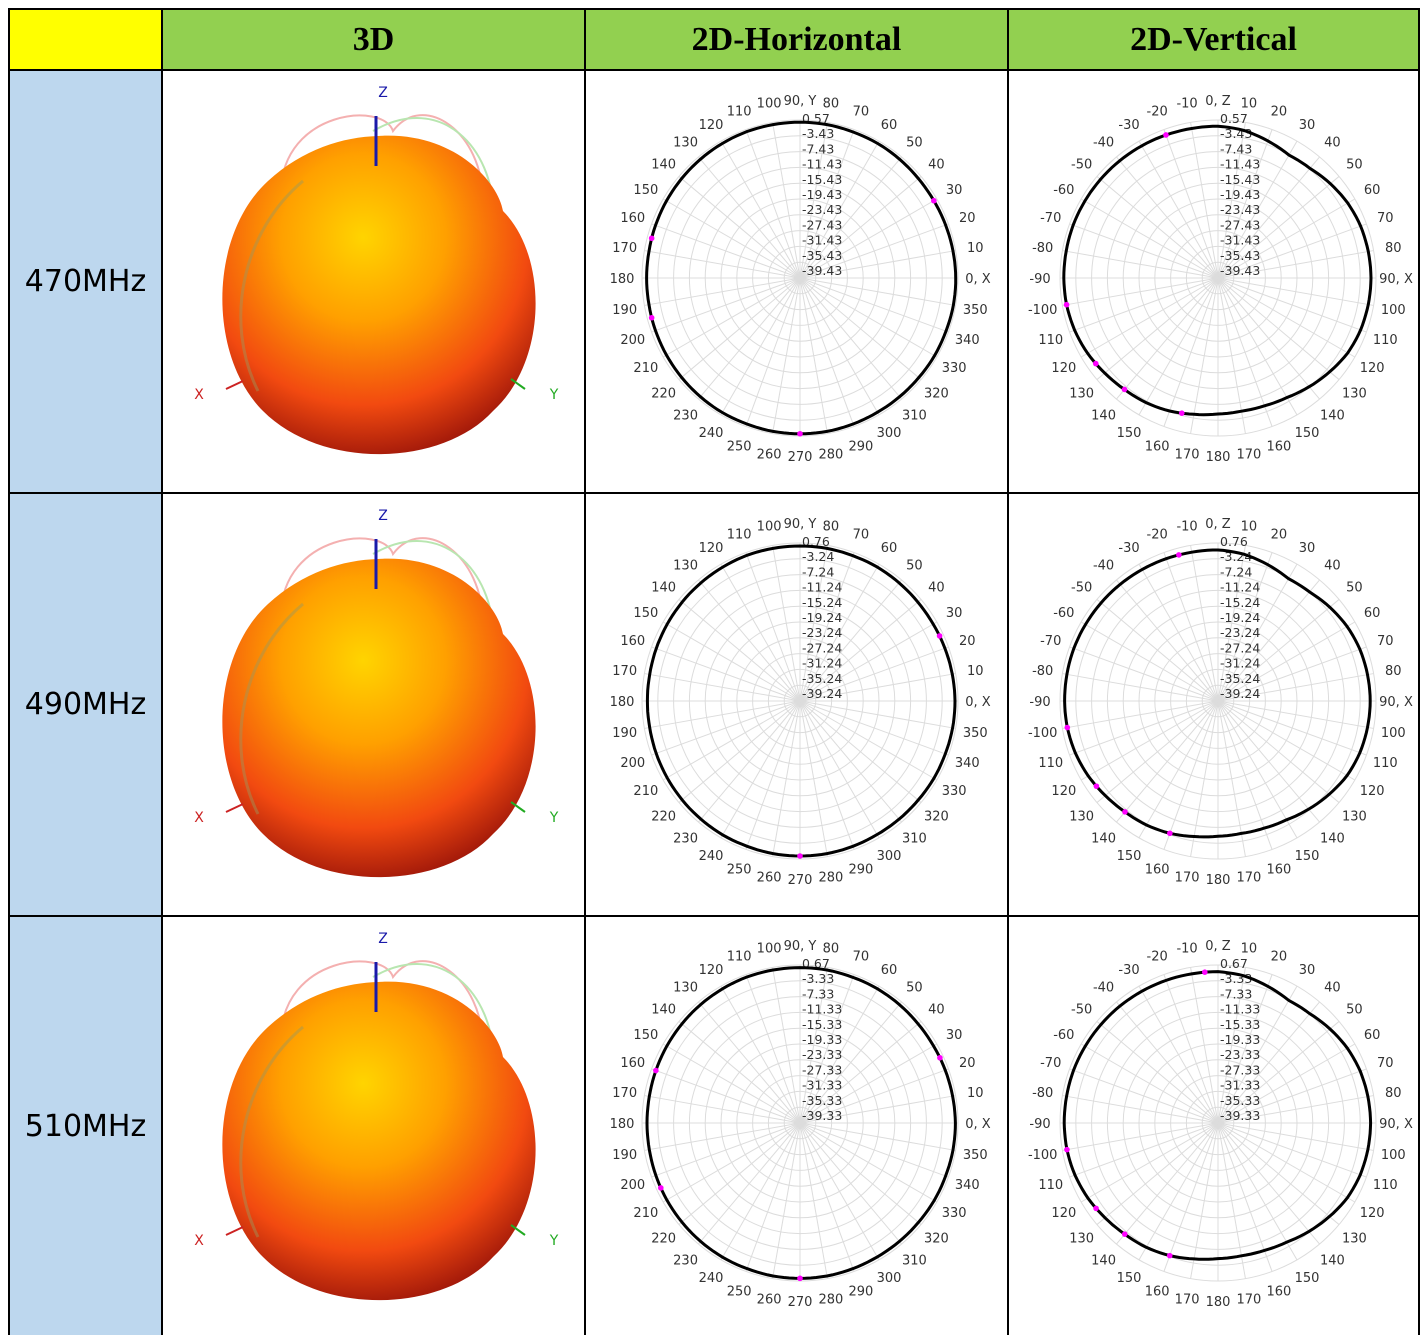 This screenshot has height=1335, width=1420. What do you see at coordinates (1240, 632) in the screenshot?
I see `ring-value-label: -23.24` at bounding box center [1240, 632].